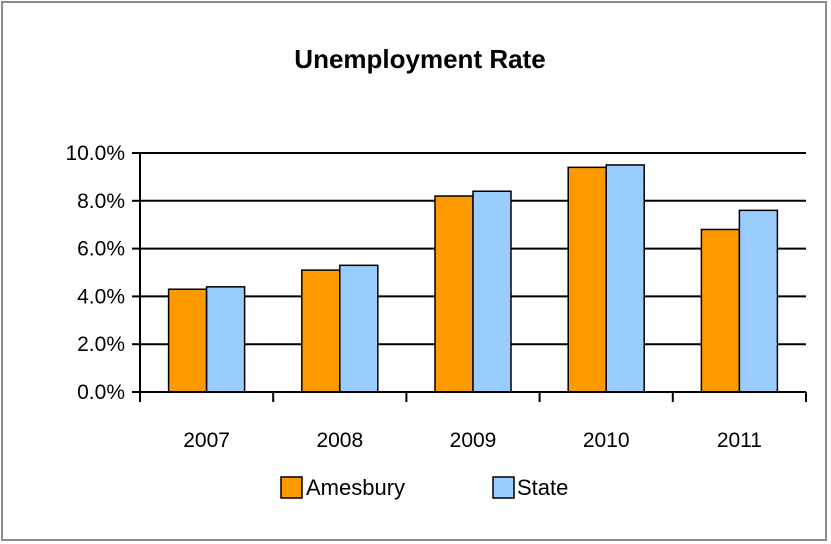 The width and height of the screenshot is (831, 544). What do you see at coordinates (492, 291) in the screenshot?
I see `bar-state-2009` at bounding box center [492, 291].